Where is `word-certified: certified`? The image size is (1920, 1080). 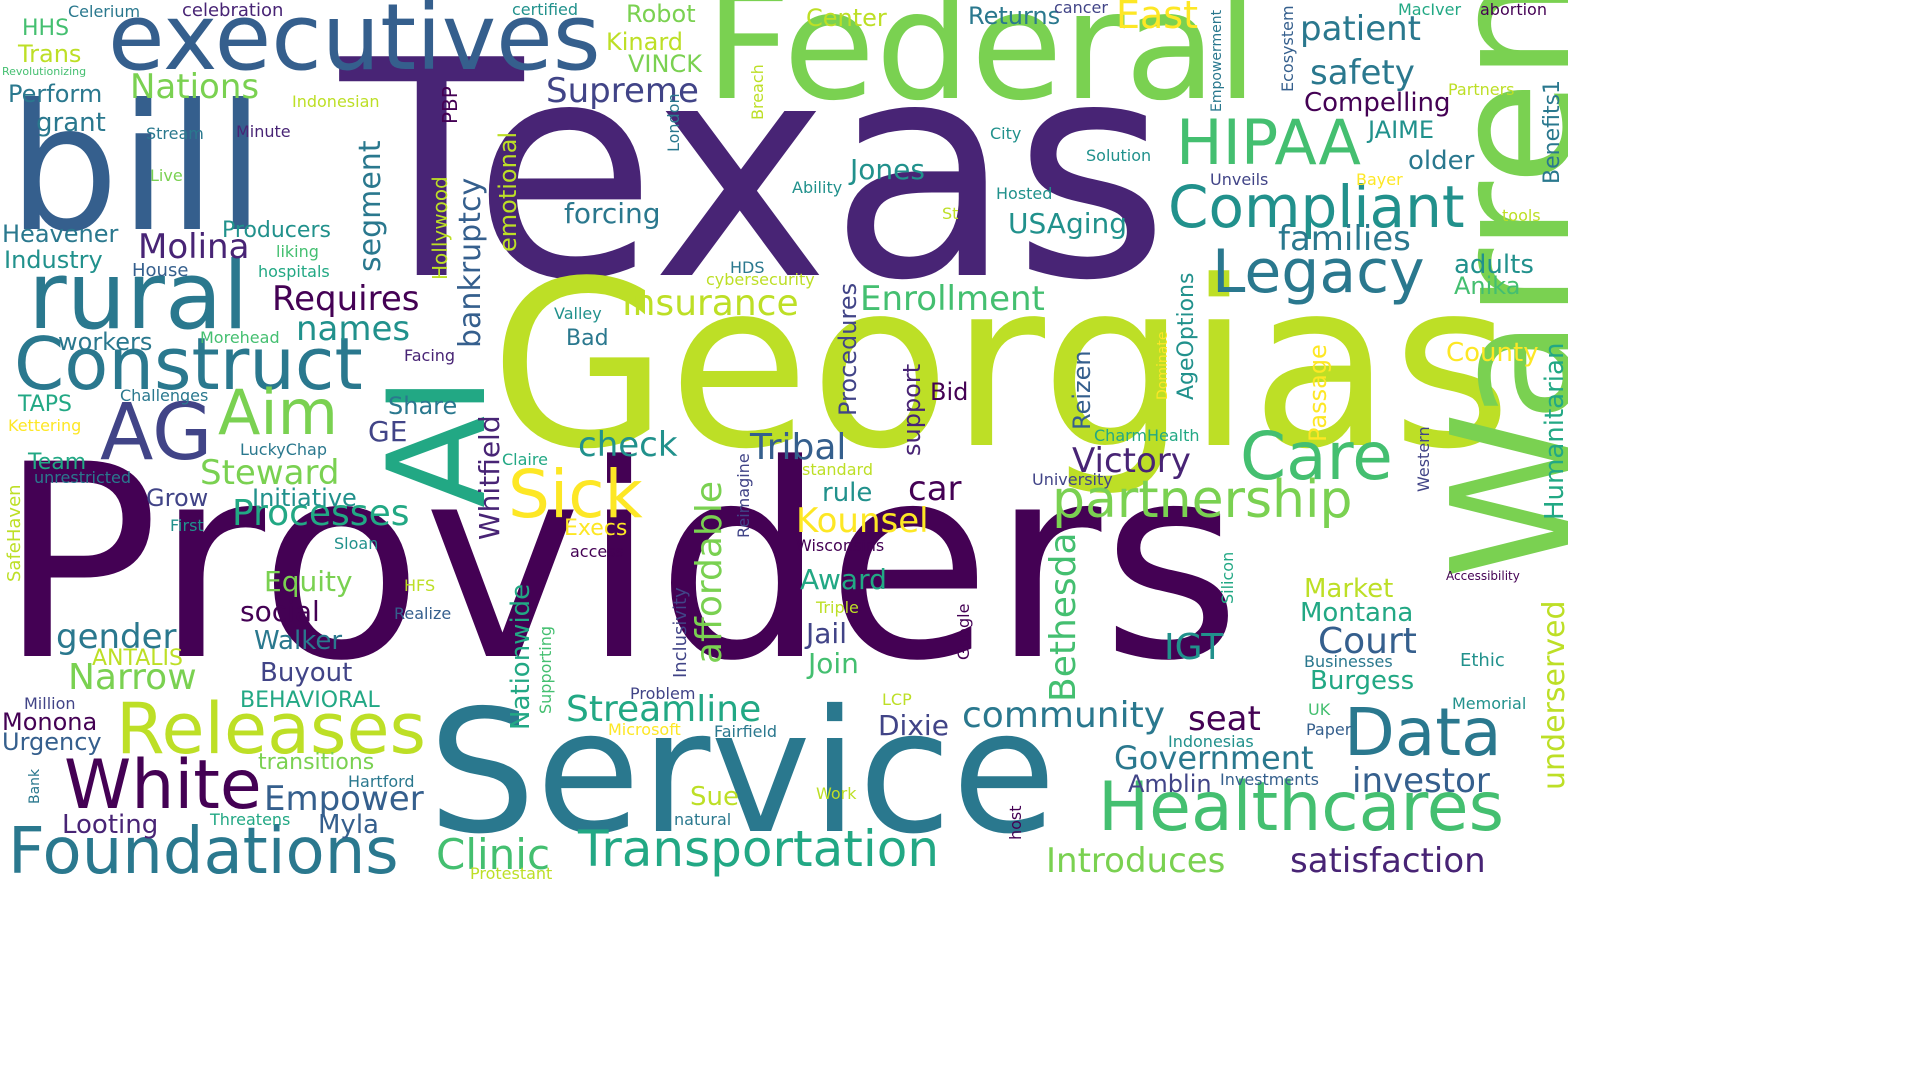 word-certified: certified is located at coordinates (545, 9).